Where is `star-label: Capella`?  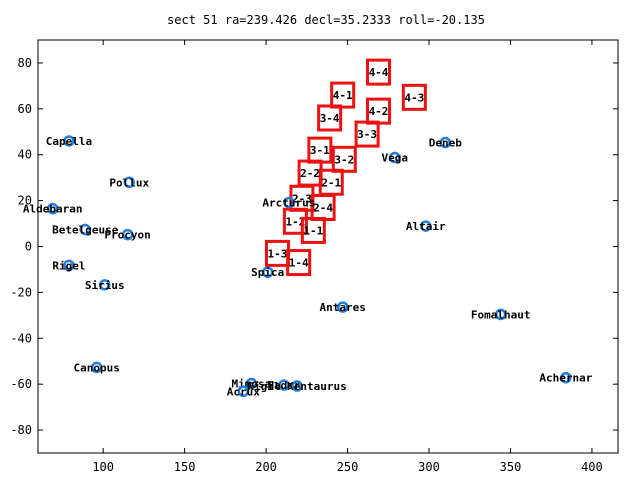
star-label: Capella is located at coordinates (69, 141).